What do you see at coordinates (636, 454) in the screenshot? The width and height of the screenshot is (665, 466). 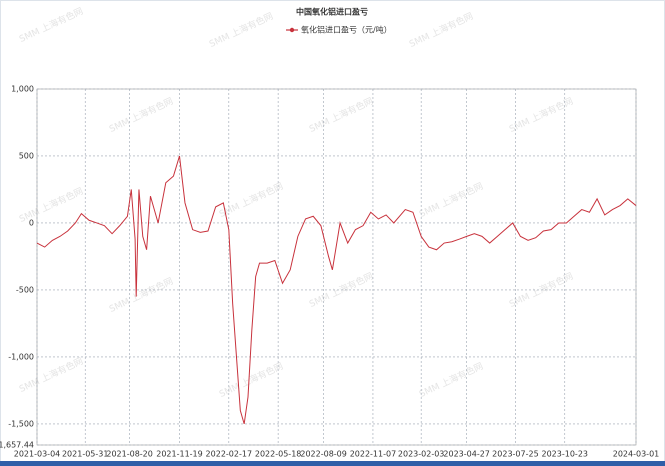 I see `x-tick-label: 2024-03-01` at bounding box center [636, 454].